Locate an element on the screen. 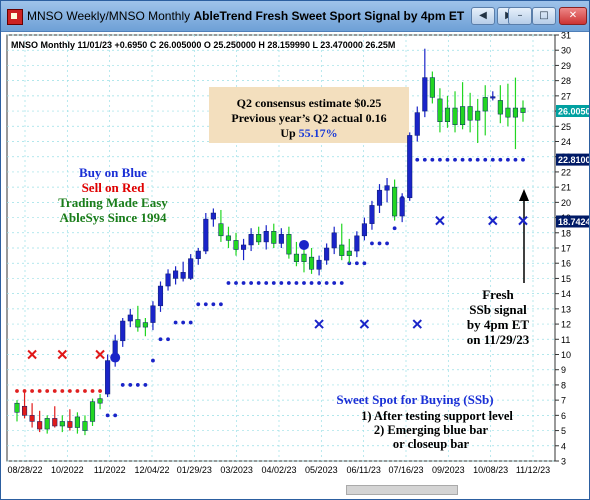 This screenshot has width=590, height=500. y-tick-label: 20 is located at coordinates (566, 203).